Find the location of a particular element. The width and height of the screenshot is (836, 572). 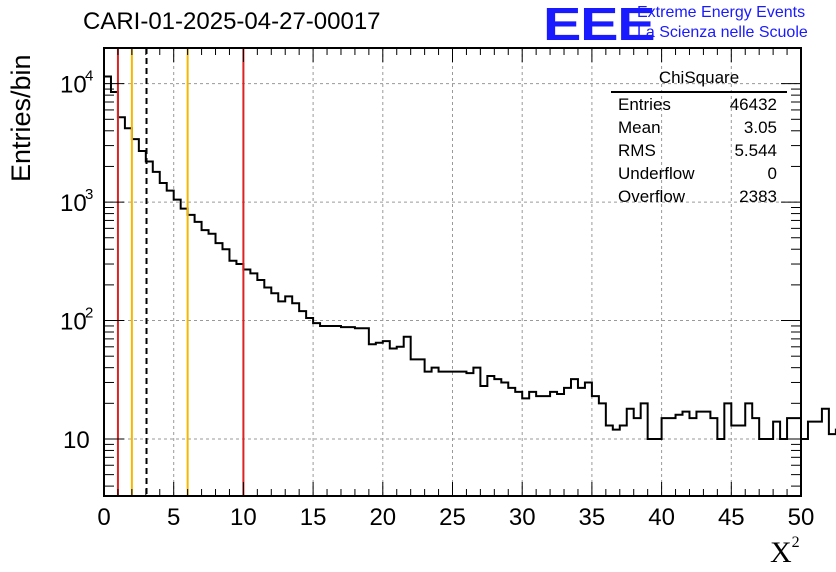

x-tick-label: 35 is located at coordinates (592, 517).